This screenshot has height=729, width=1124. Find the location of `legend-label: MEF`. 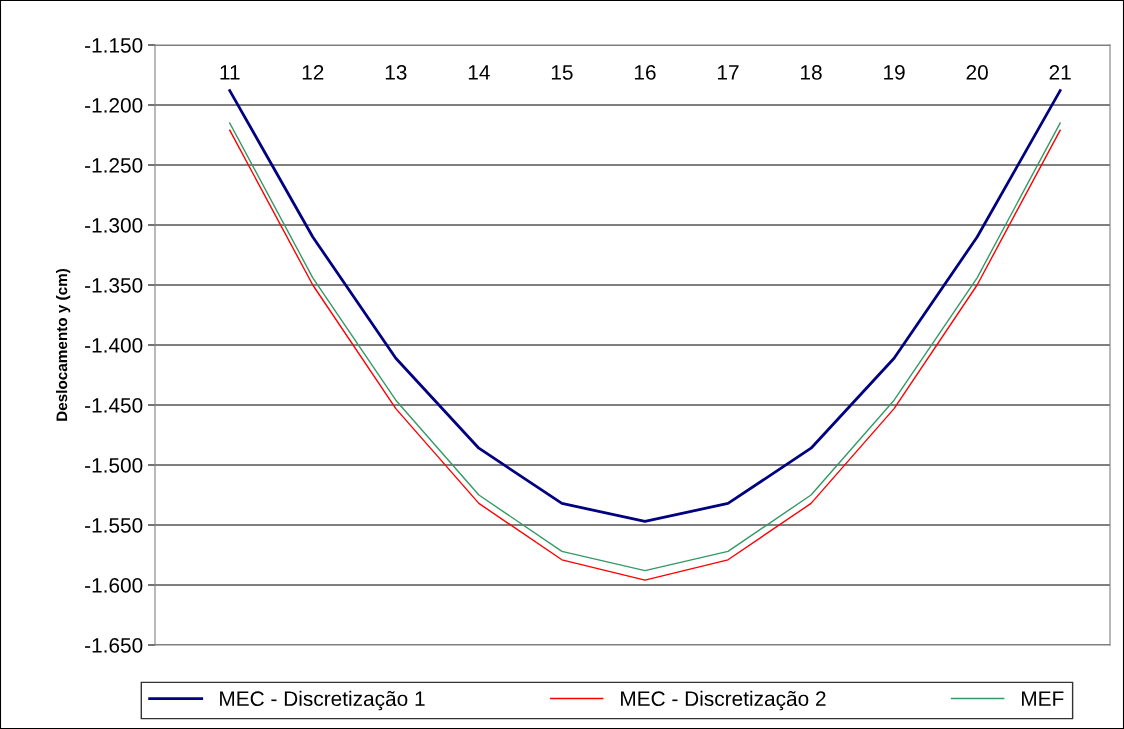

legend-label: MEF is located at coordinates (1043, 698).